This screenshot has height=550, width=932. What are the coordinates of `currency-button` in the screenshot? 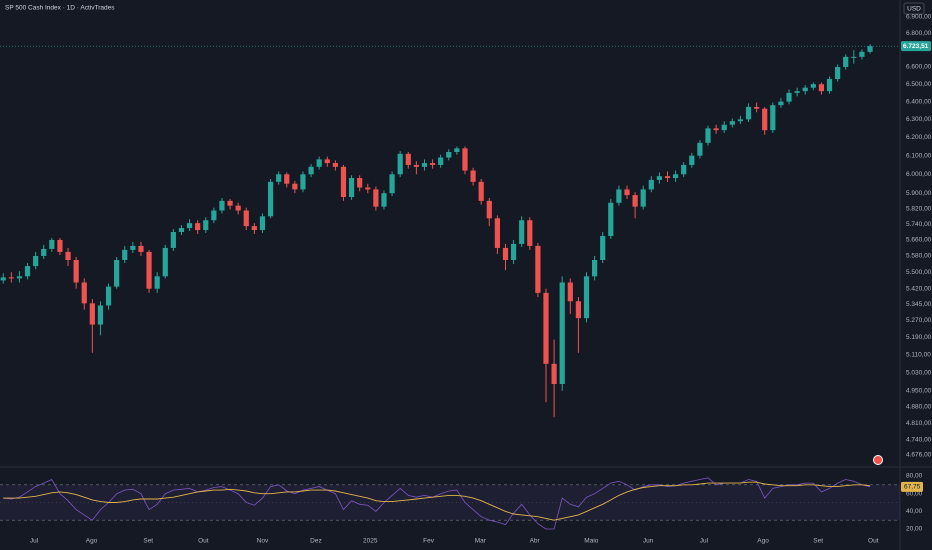 It's located at (914, 8).